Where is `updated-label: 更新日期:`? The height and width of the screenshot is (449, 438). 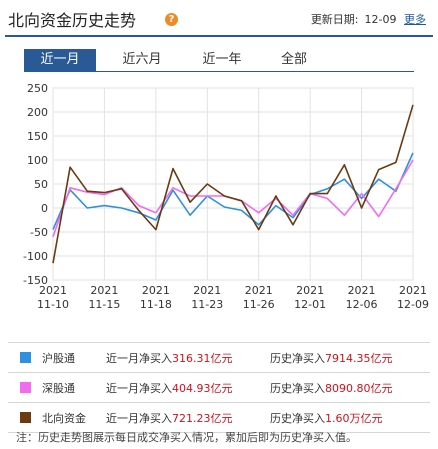 updated-label: 更新日期: is located at coordinates (334, 19).